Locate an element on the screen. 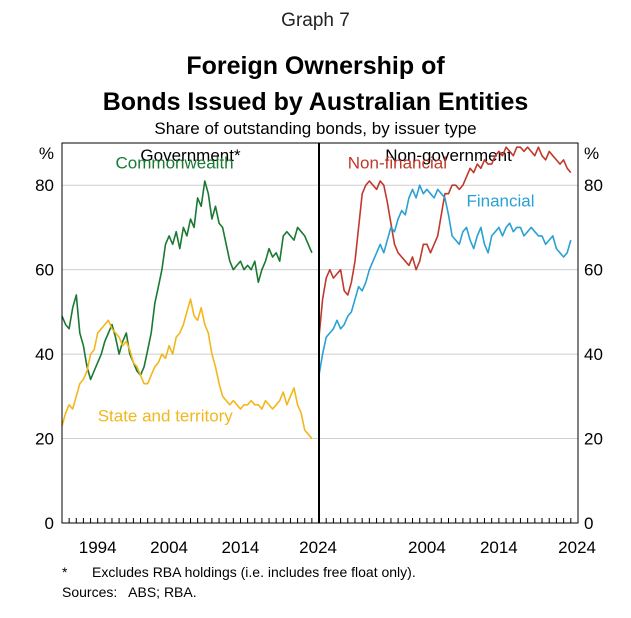 Image resolution: width=631 pixels, height=618 pixels. footnote-asterisk-mark: * is located at coordinates (65, 572).